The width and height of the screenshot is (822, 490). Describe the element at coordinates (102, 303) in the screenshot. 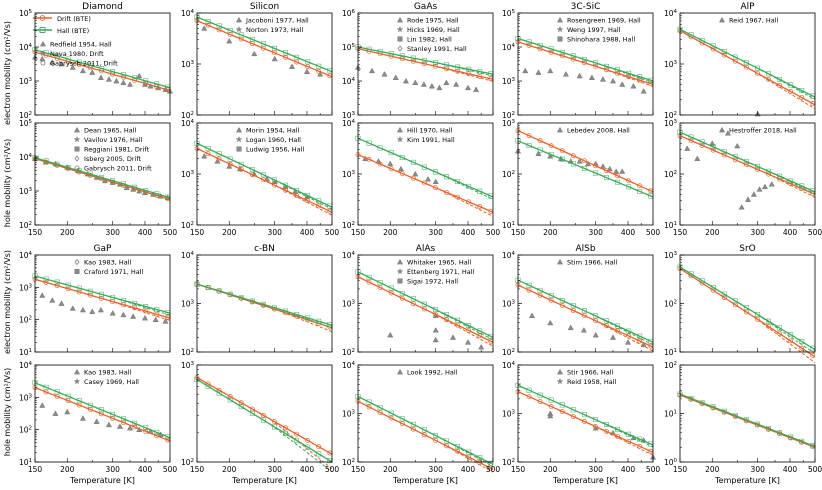

I see `panel-frame` at that location.